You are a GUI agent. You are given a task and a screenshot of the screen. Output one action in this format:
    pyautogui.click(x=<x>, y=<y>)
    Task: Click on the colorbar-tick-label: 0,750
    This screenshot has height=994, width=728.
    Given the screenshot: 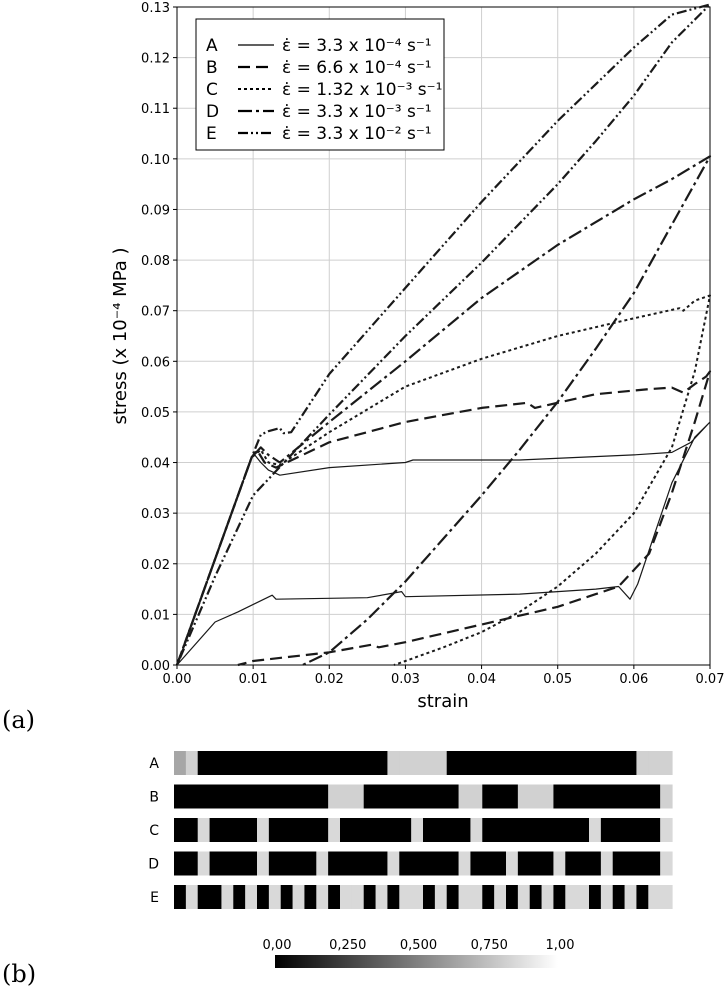 What is the action you would take?
    pyautogui.click(x=489, y=945)
    